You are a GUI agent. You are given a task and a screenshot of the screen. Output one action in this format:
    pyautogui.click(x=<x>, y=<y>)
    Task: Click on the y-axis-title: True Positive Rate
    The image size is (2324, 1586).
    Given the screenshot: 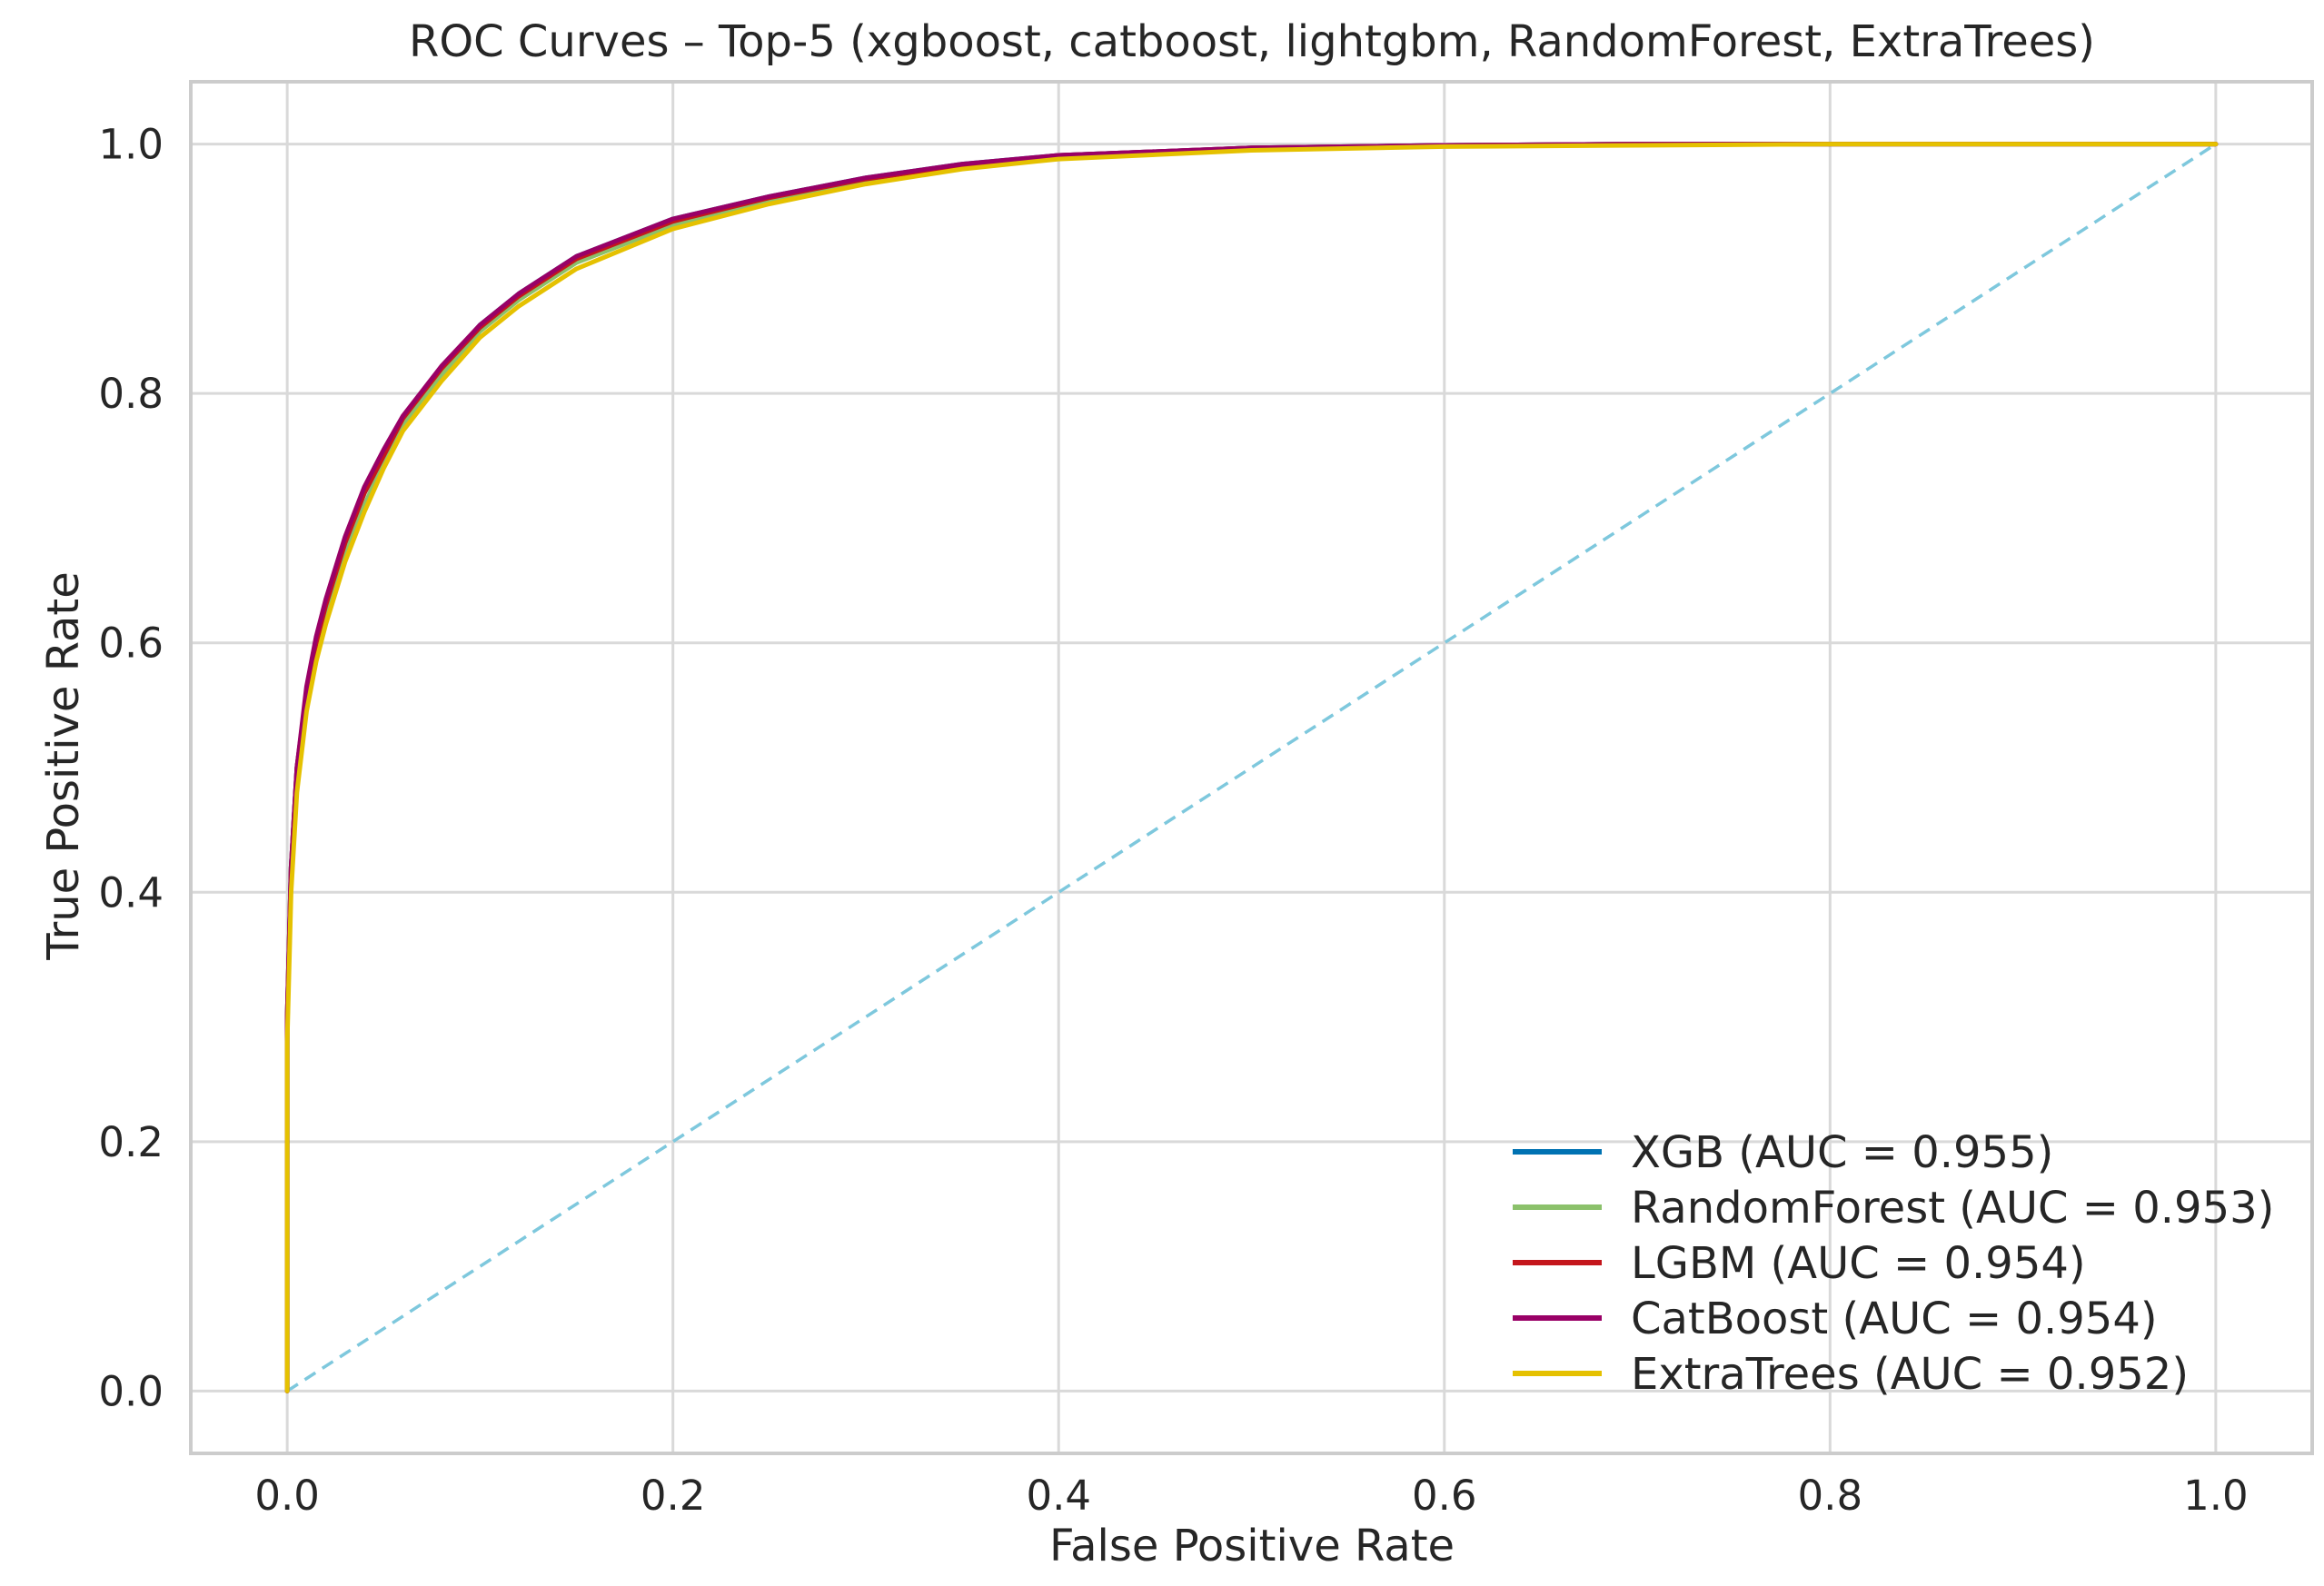 What is the action you would take?
    pyautogui.click(x=64, y=766)
    